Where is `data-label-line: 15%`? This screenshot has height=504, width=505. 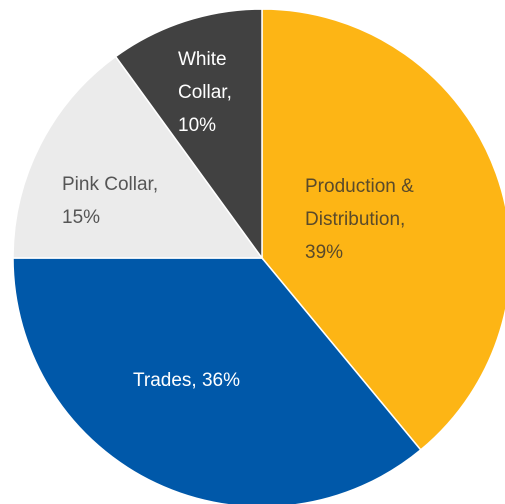
data-label-line: 15% is located at coordinates (81, 217).